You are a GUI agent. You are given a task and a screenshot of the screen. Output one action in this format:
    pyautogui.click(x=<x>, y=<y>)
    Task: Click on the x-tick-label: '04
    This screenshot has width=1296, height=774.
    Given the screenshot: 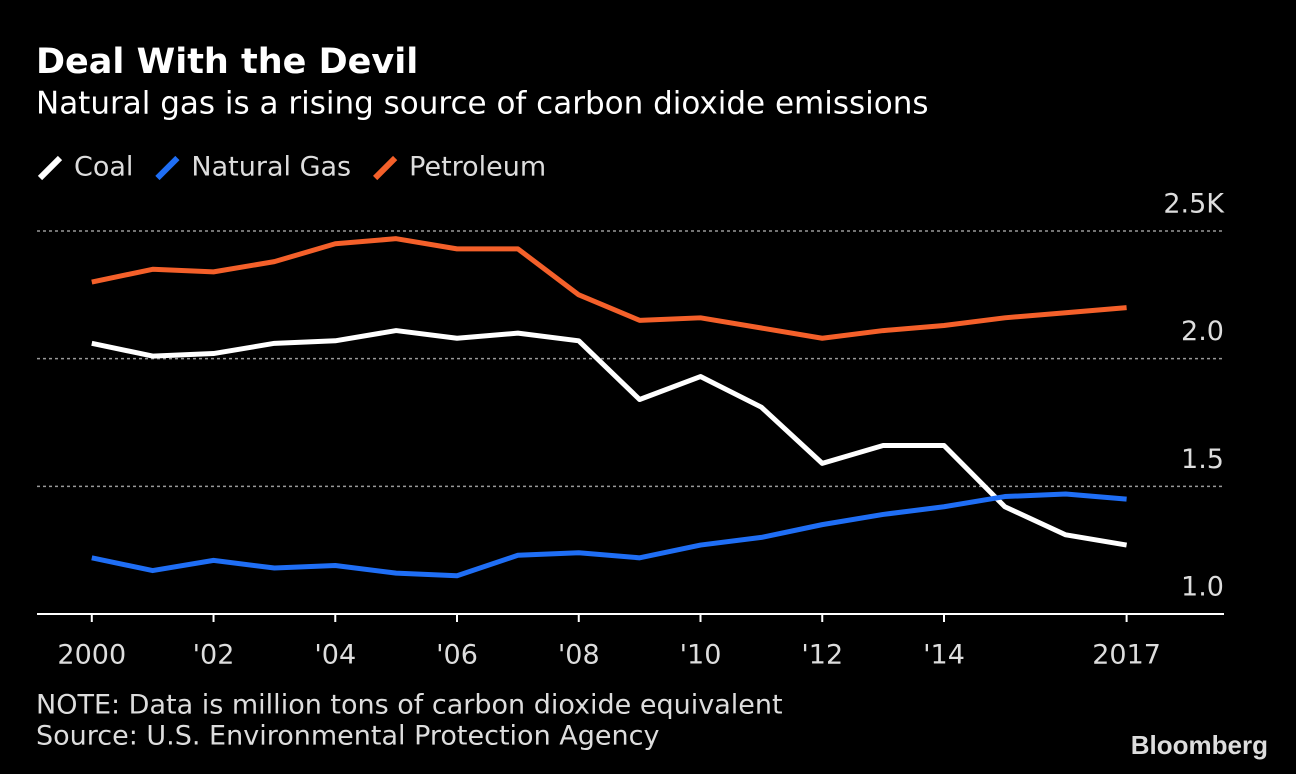 What is the action you would take?
    pyautogui.click(x=335, y=655)
    